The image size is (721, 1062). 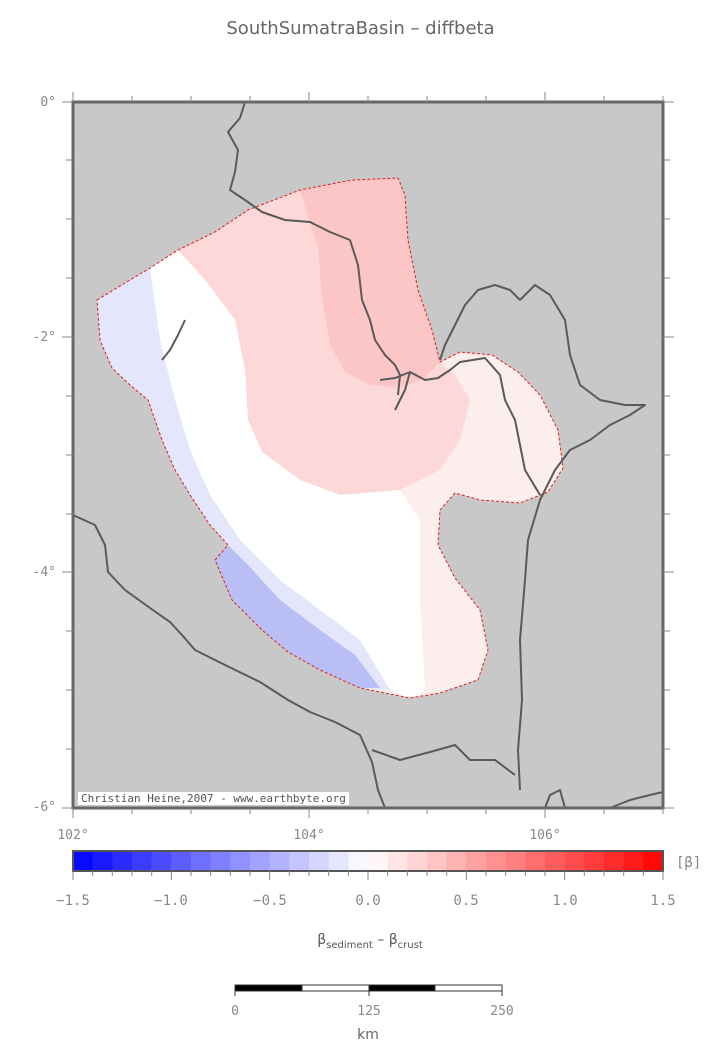 What do you see at coordinates (368, 1035) in the screenshot?
I see `scale-bar-unit: km` at bounding box center [368, 1035].